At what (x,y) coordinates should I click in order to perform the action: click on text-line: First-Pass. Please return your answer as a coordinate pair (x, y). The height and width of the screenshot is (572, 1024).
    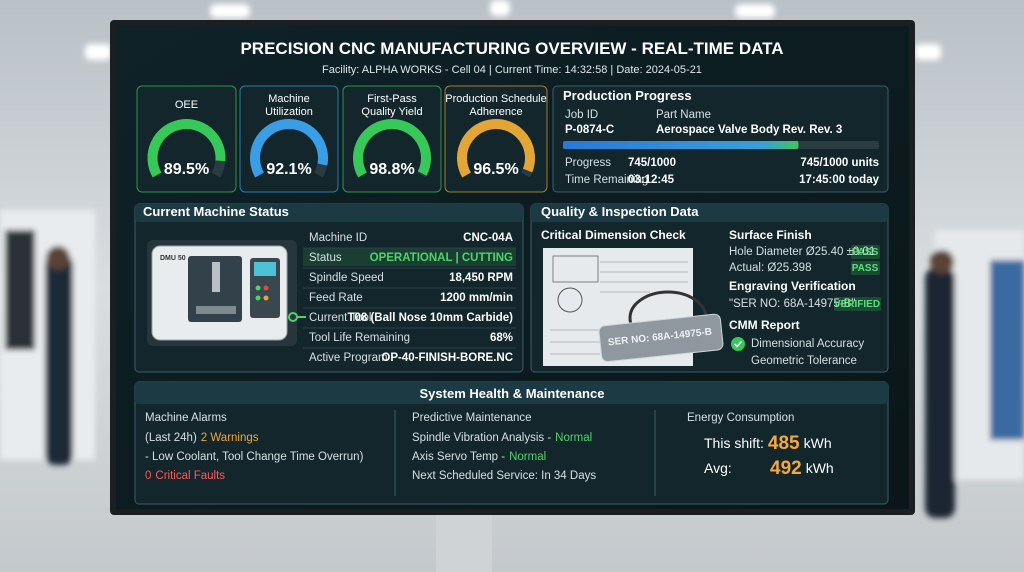
    Looking at the image, I should click on (392, 99).